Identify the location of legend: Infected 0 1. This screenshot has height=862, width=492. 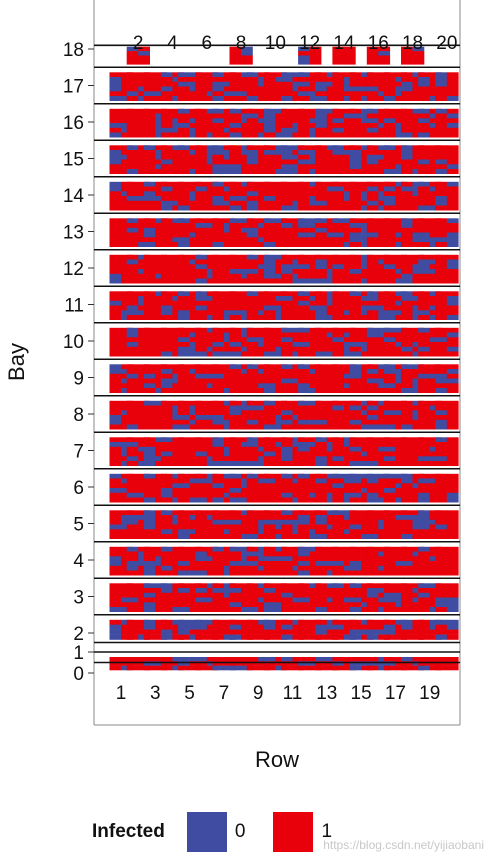
(226, 832).